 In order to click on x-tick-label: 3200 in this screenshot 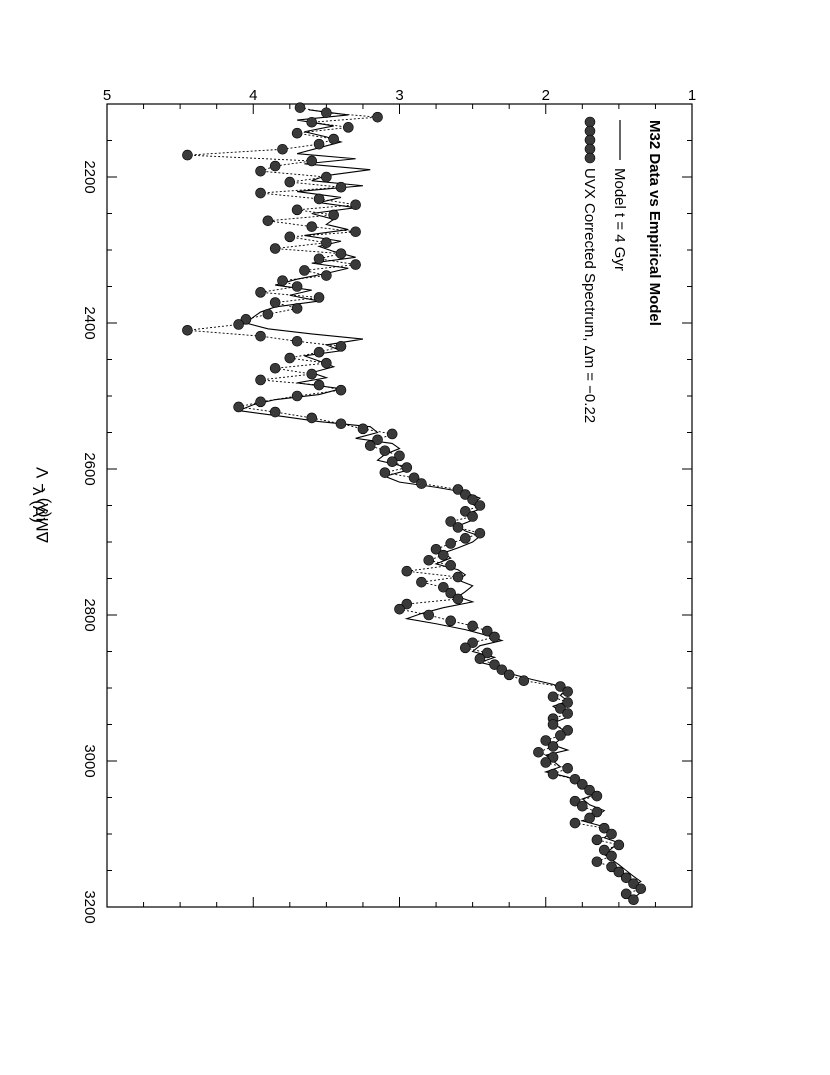, I will do `click(89, 906)`.